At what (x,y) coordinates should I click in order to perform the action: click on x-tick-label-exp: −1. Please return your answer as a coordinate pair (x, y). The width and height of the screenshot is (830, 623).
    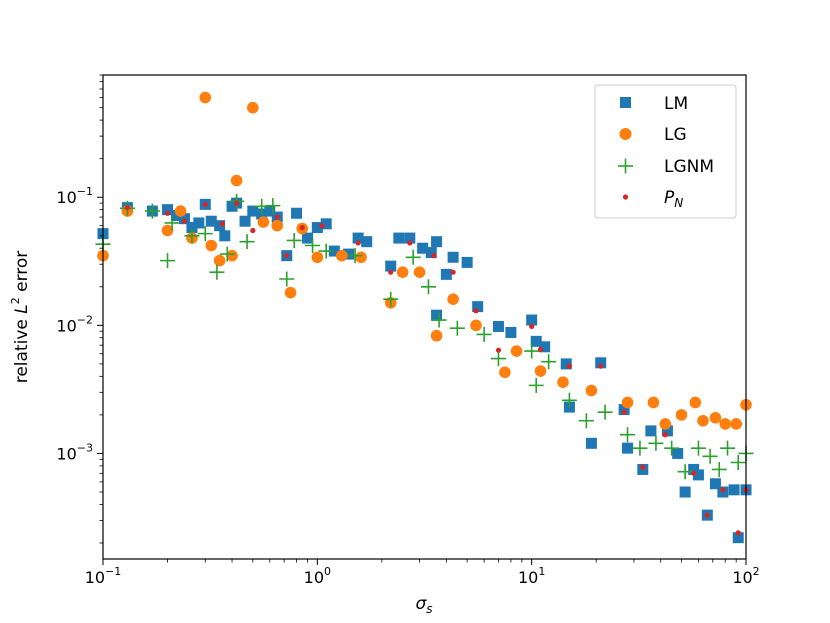
    Looking at the image, I should click on (113, 571).